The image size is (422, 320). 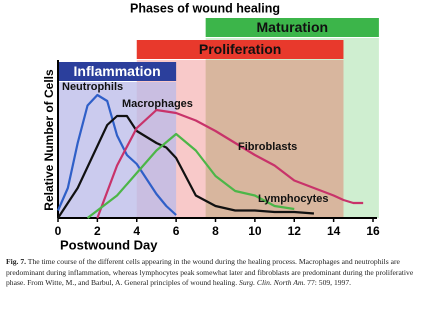 I want to click on caption-ref: 77: 509, 1997., so click(x=328, y=282).